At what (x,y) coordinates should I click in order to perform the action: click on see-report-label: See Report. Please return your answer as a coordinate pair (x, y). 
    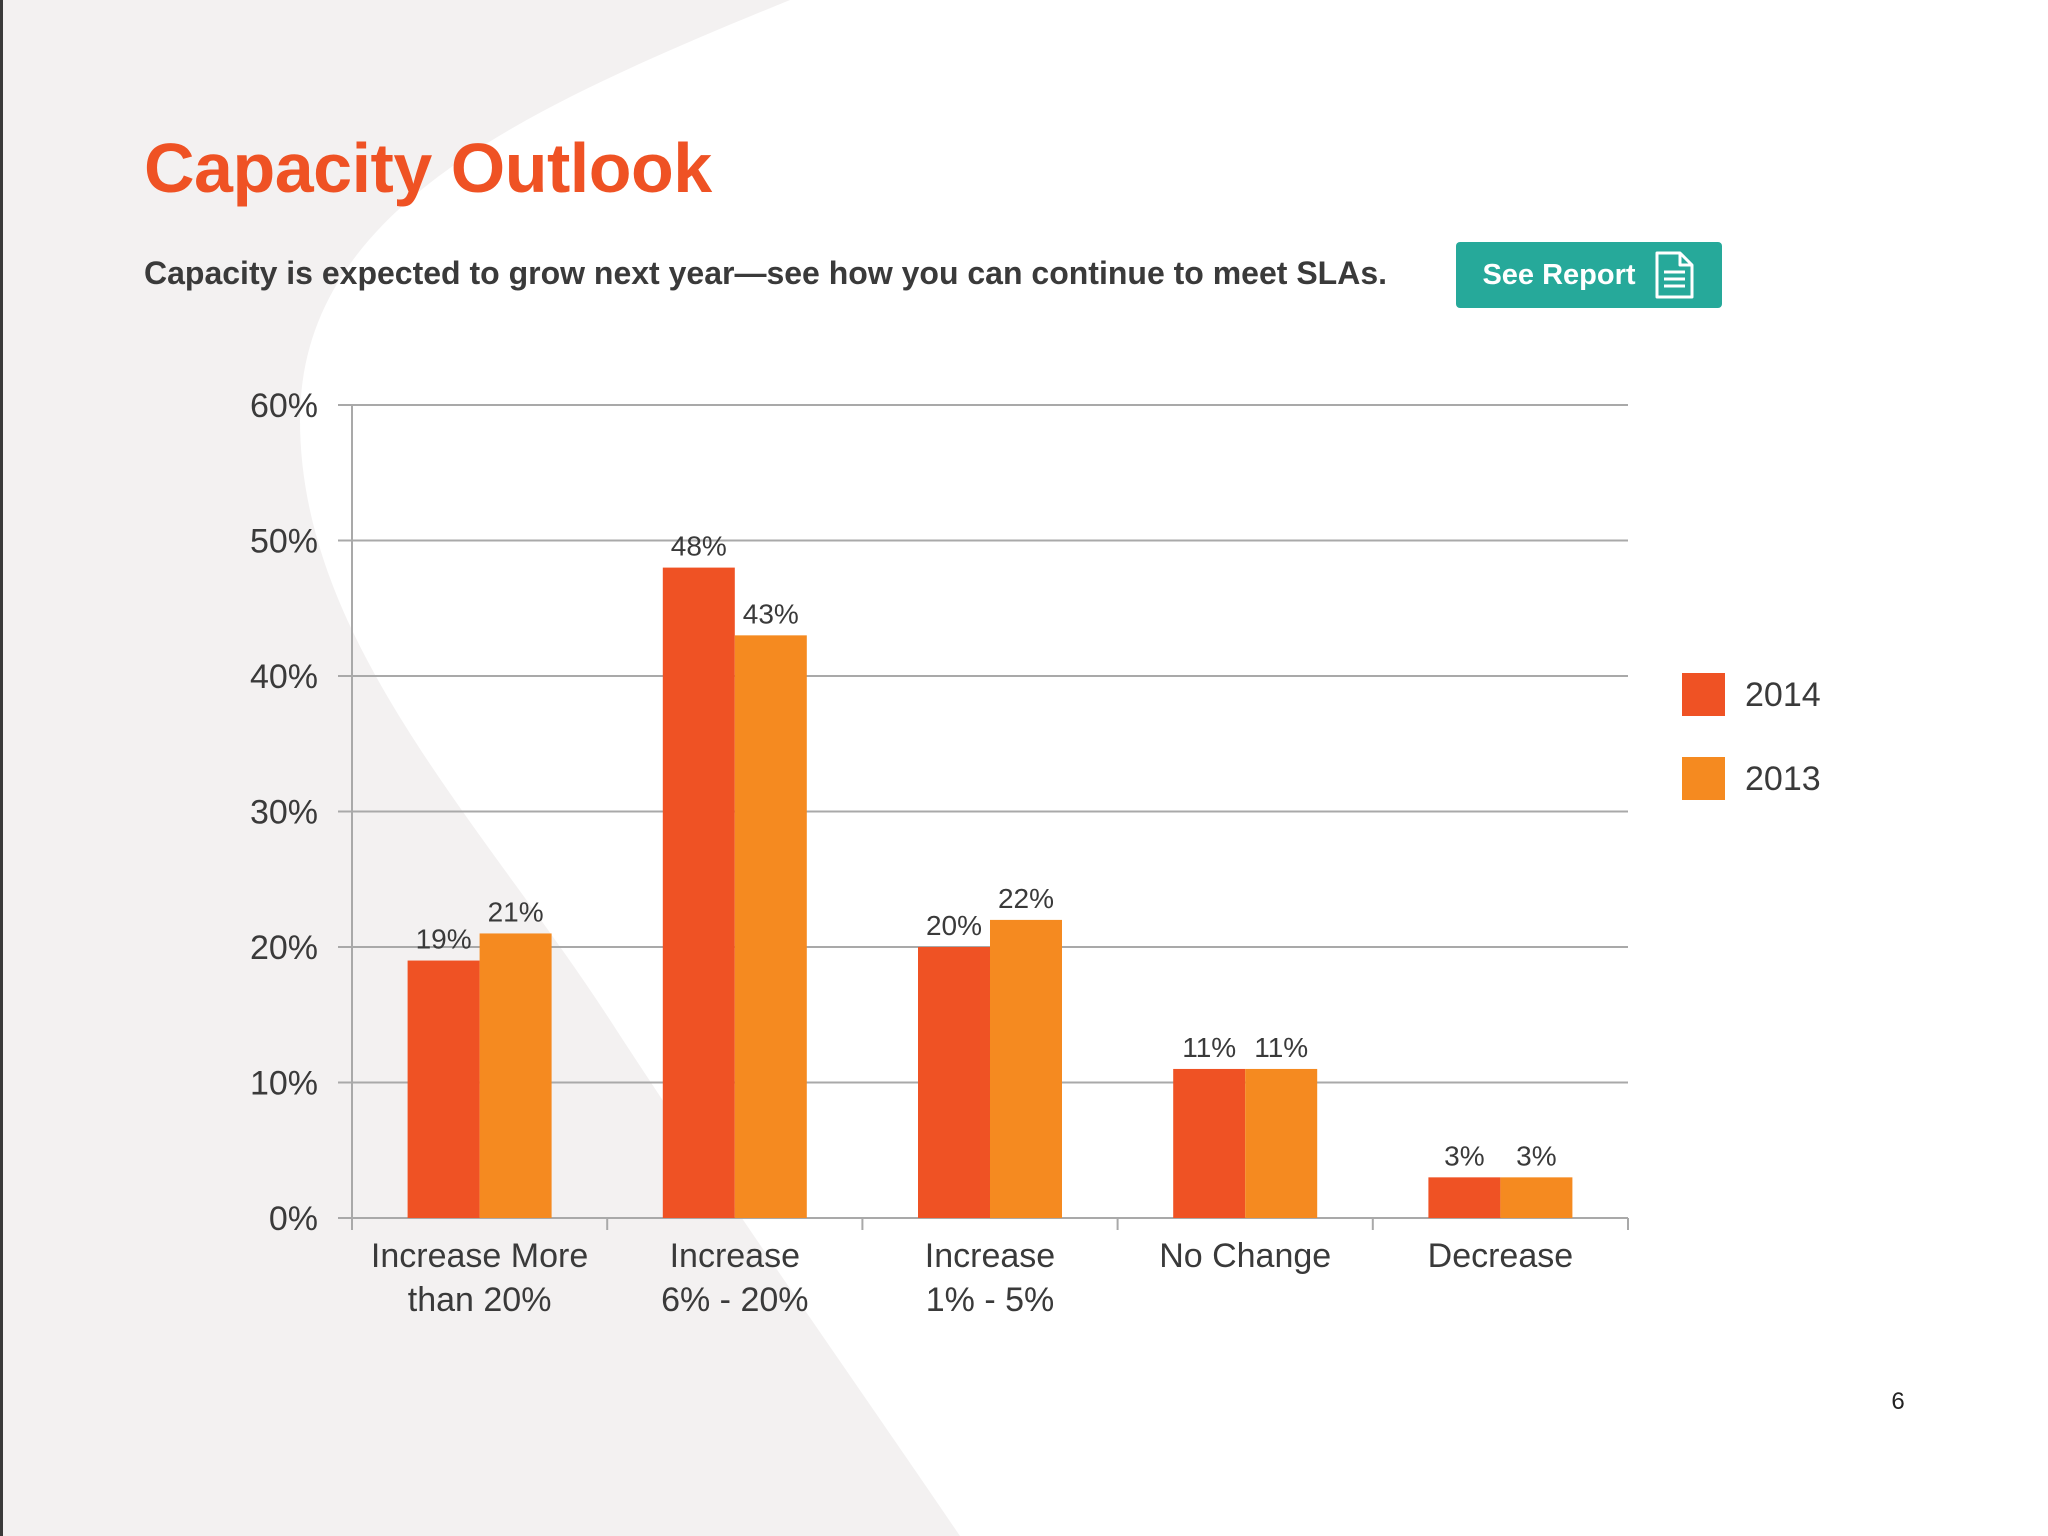
    Looking at the image, I should click on (1559, 274).